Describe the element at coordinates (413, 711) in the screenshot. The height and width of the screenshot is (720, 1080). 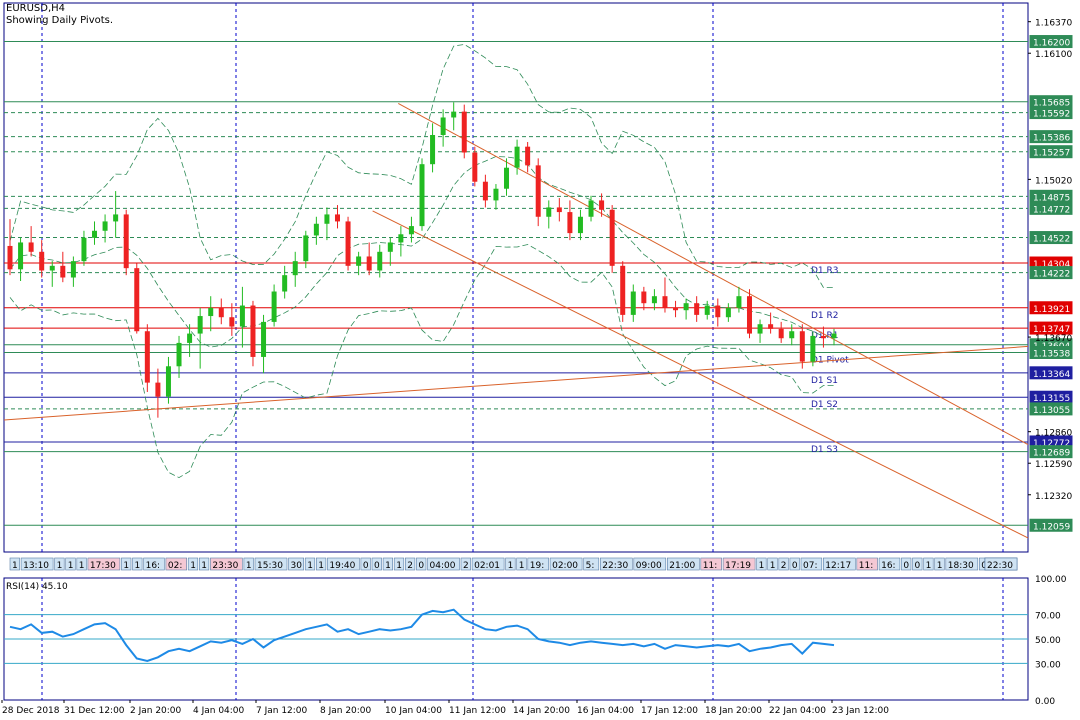
I see `x-axis-label: 10 Jan 04:00` at that location.